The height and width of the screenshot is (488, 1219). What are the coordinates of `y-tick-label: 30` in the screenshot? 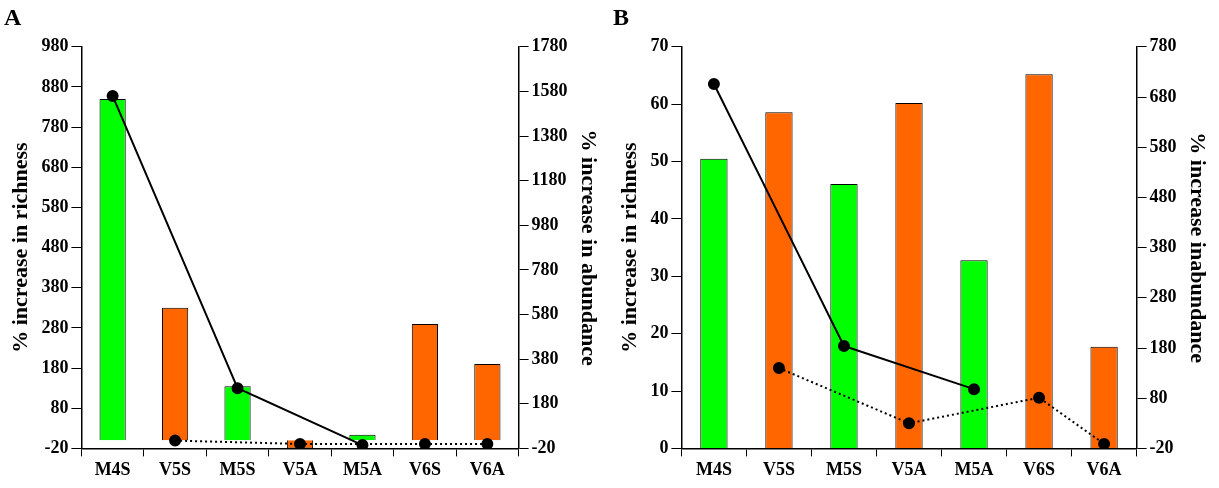 It's located at (659, 274).